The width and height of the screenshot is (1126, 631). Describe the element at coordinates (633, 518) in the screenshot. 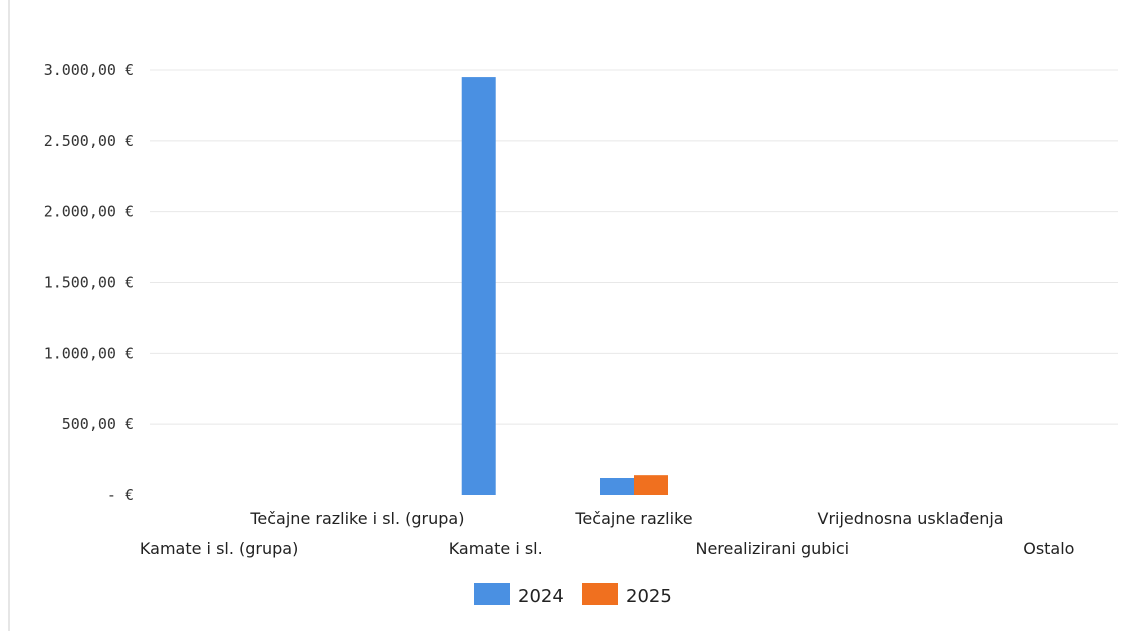

I see `x-tick-label: Tečajne razlike` at that location.